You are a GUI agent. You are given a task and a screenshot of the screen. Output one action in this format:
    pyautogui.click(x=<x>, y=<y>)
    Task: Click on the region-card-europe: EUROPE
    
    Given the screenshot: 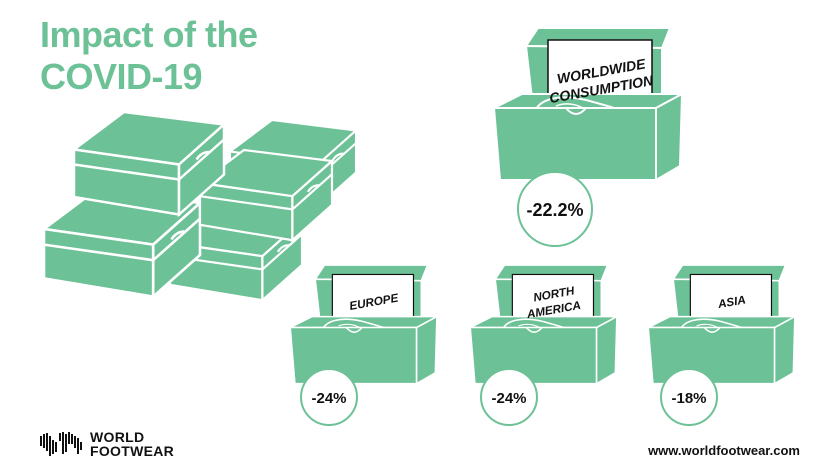 What is the action you would take?
    pyautogui.click(x=363, y=324)
    